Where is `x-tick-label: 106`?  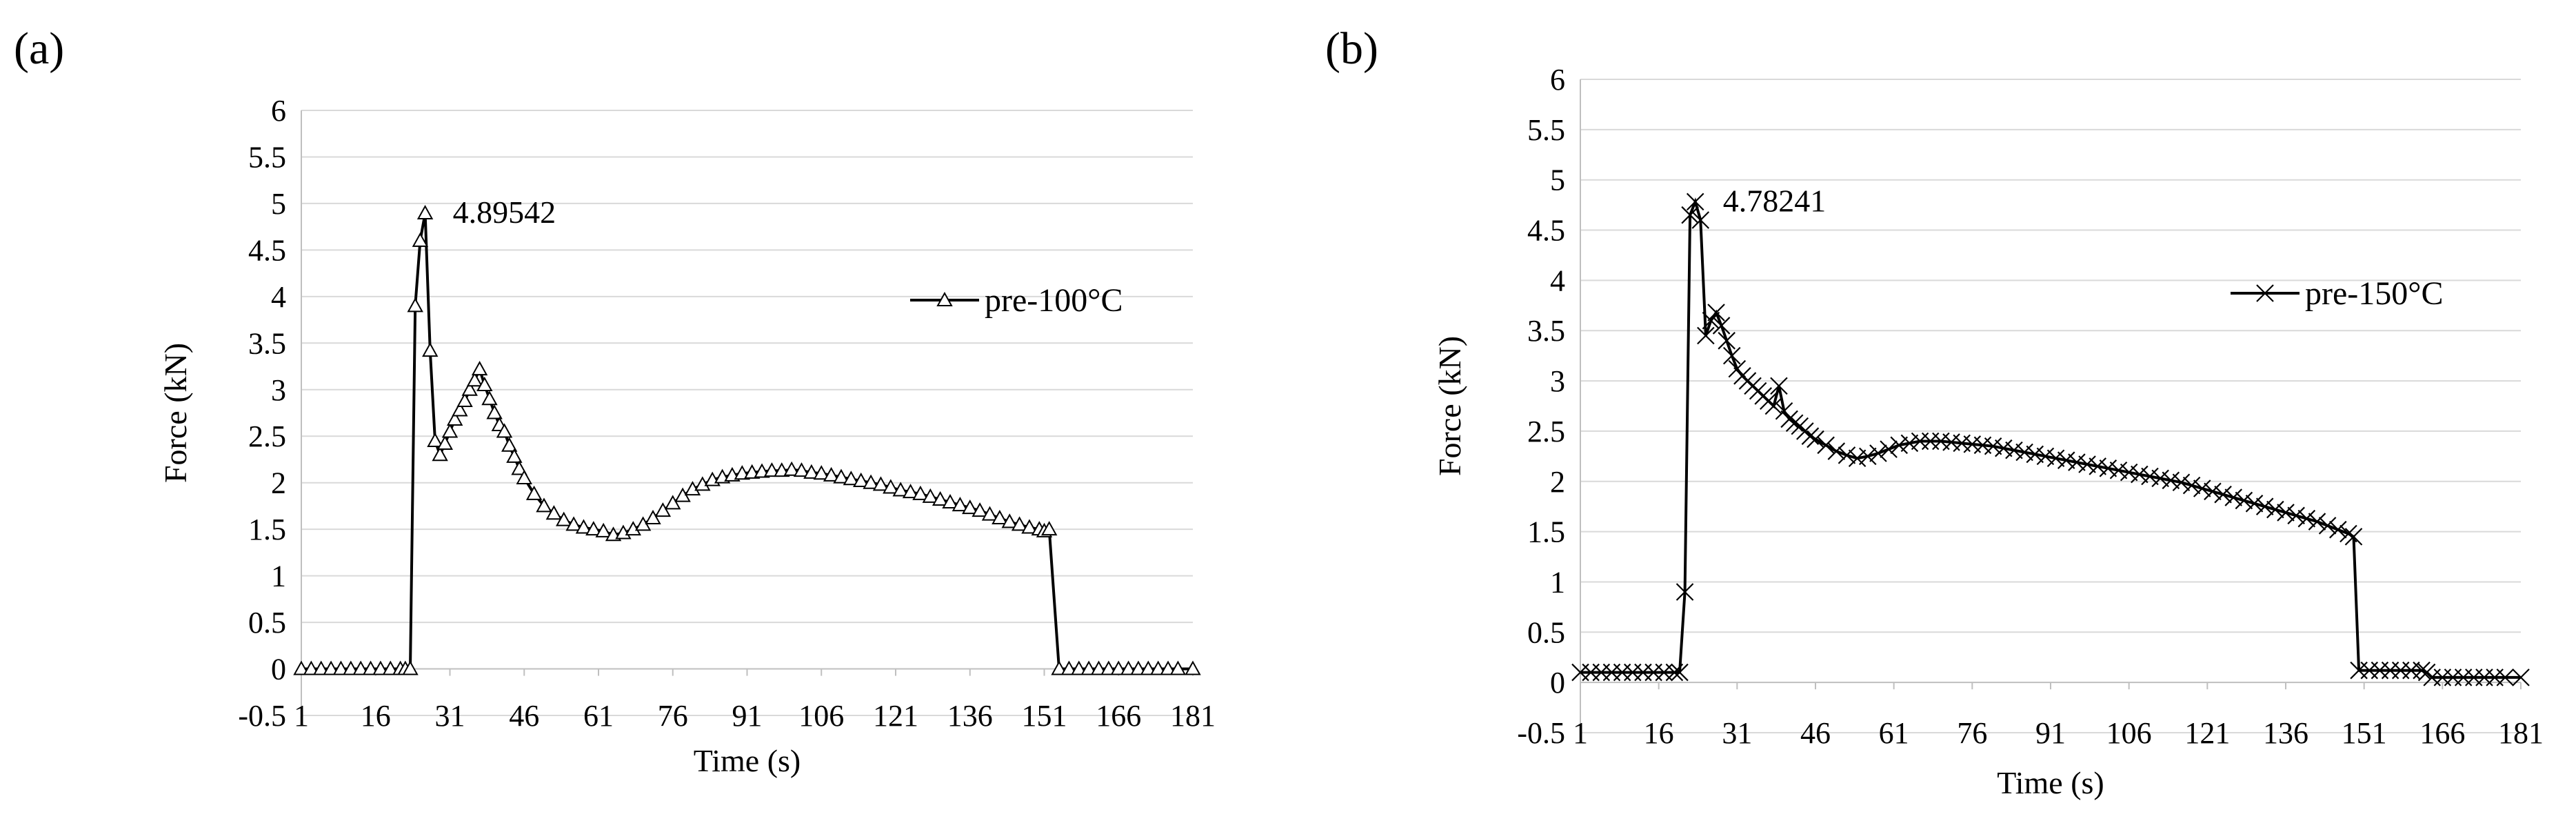 x-tick-label: 106 is located at coordinates (821, 716).